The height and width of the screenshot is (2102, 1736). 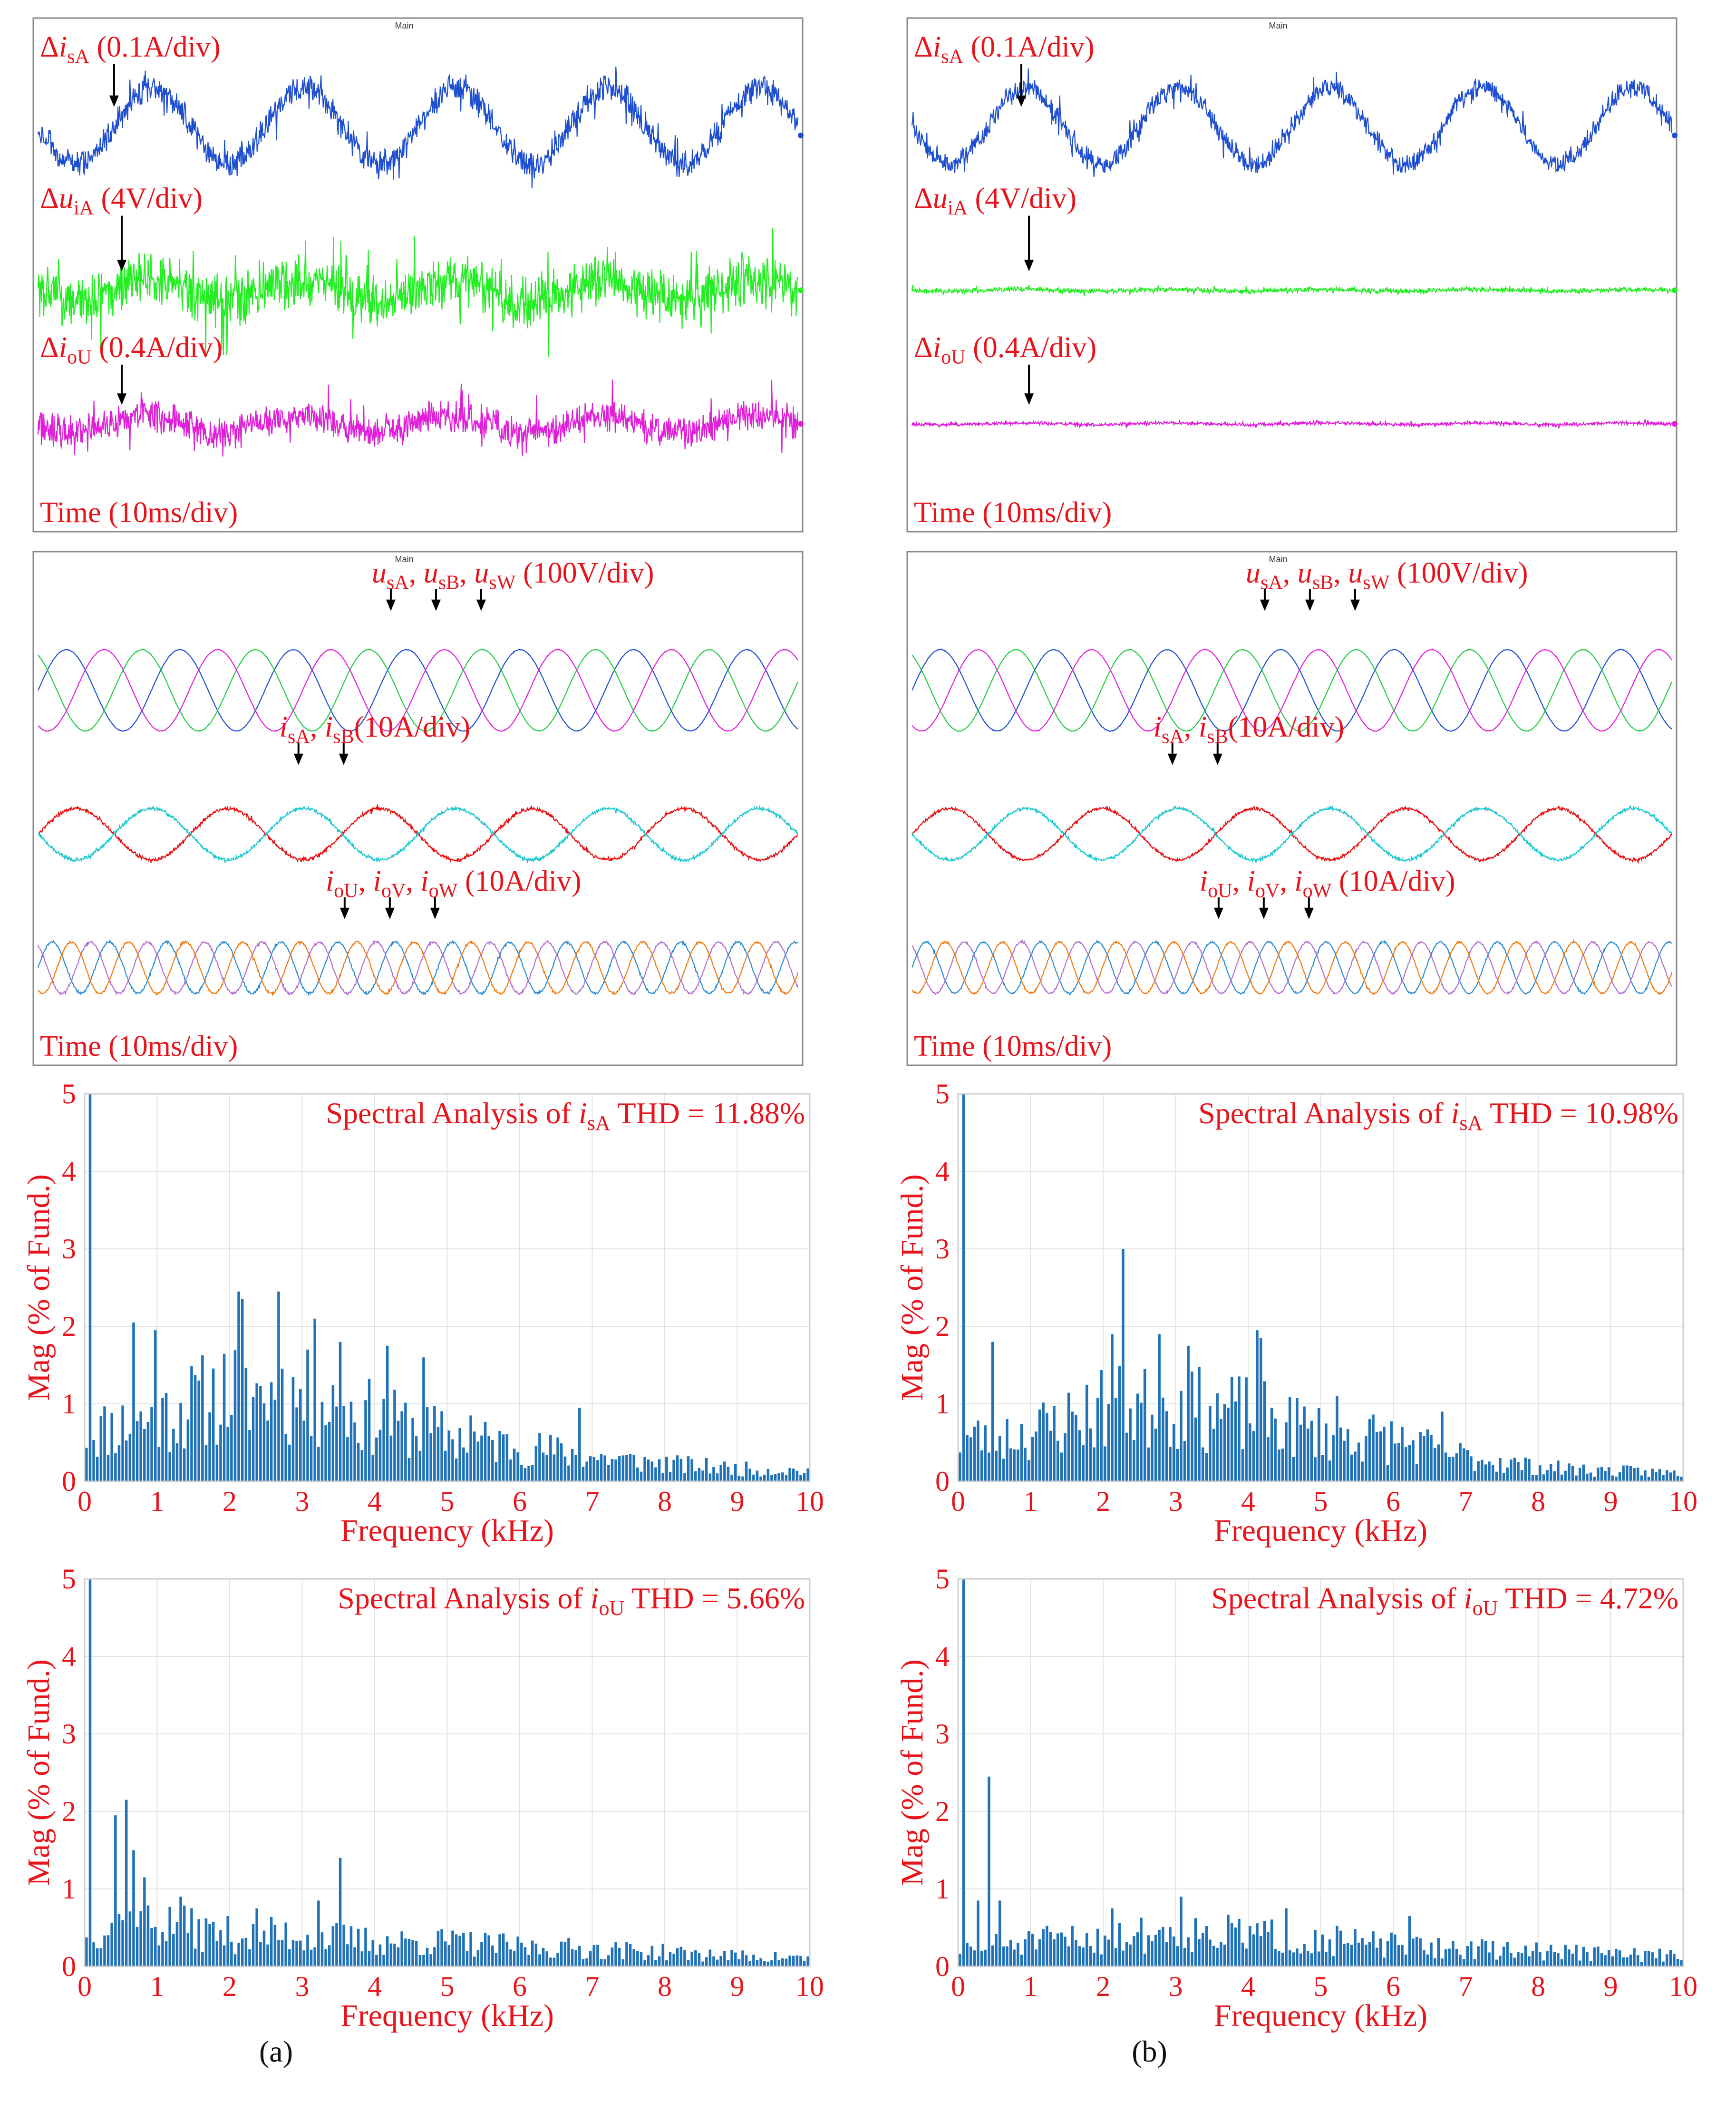 What do you see at coordinates (391, 605) in the screenshot?
I see `wave-arrow-0-0-head` at bounding box center [391, 605].